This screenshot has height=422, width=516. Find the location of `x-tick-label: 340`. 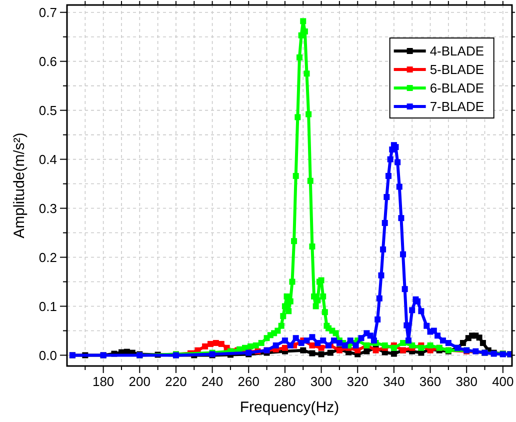

x-tick-label: 340 is located at coordinates (394, 381).